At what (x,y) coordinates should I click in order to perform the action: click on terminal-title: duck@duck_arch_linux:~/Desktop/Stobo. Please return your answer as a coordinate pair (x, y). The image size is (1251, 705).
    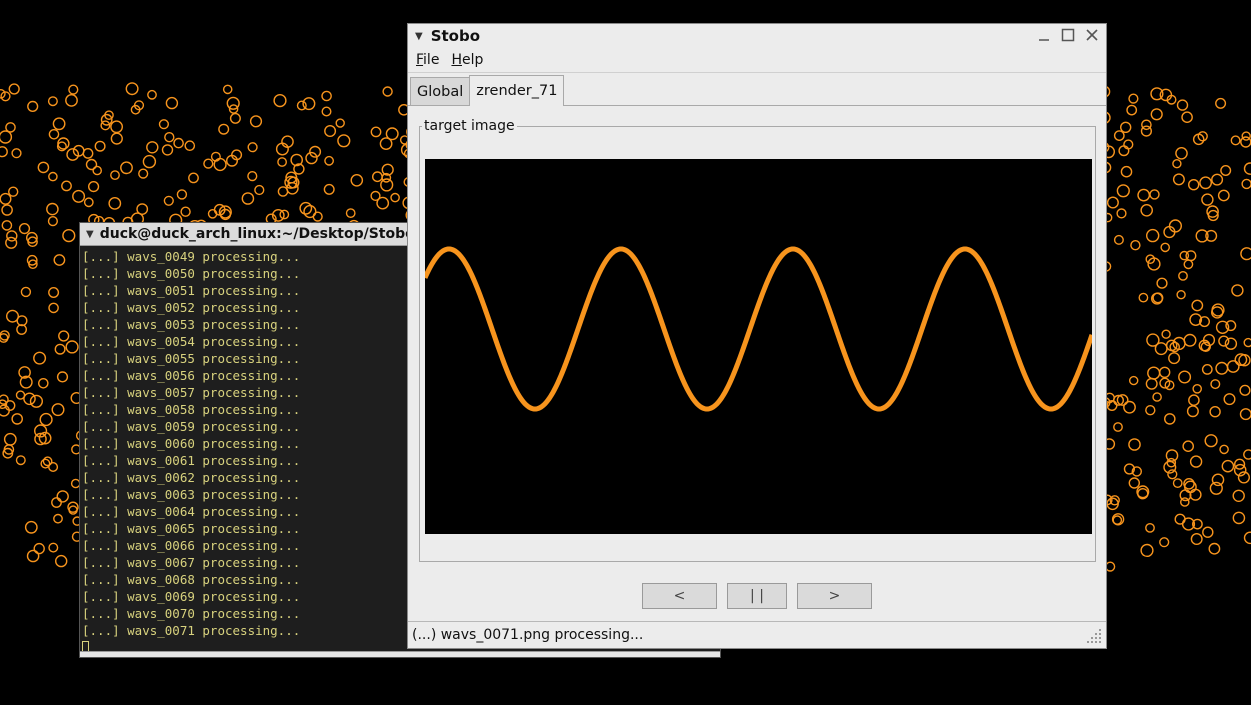
    Looking at the image, I should click on (257, 234).